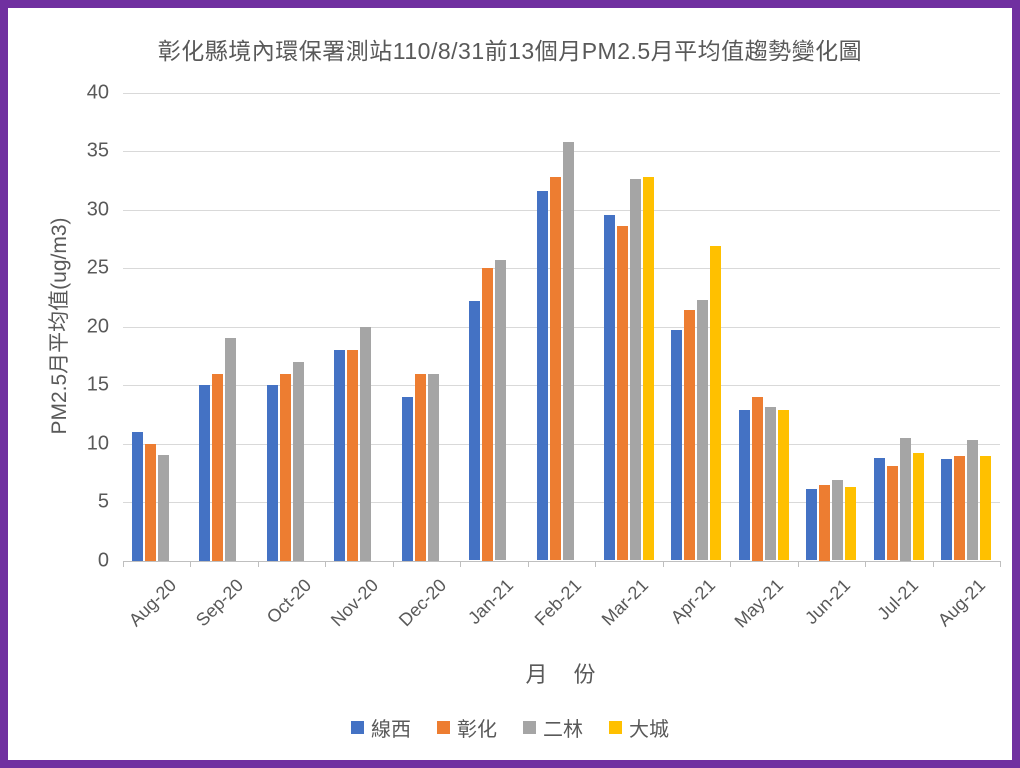  What do you see at coordinates (757, 478) in the screenshot?
I see `bar-彰化-May-21` at bounding box center [757, 478].